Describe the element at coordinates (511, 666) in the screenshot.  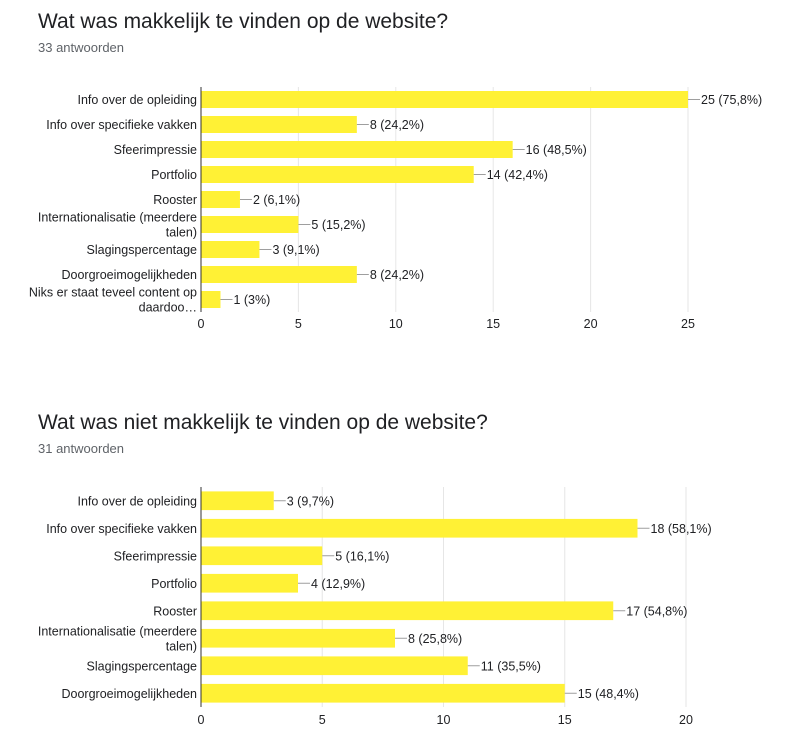
I see `data-label: 11 (35,5%)` at that location.